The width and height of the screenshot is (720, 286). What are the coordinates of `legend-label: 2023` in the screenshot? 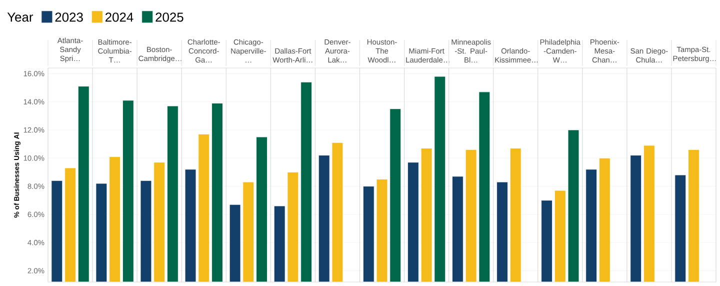 It's located at (69, 17).